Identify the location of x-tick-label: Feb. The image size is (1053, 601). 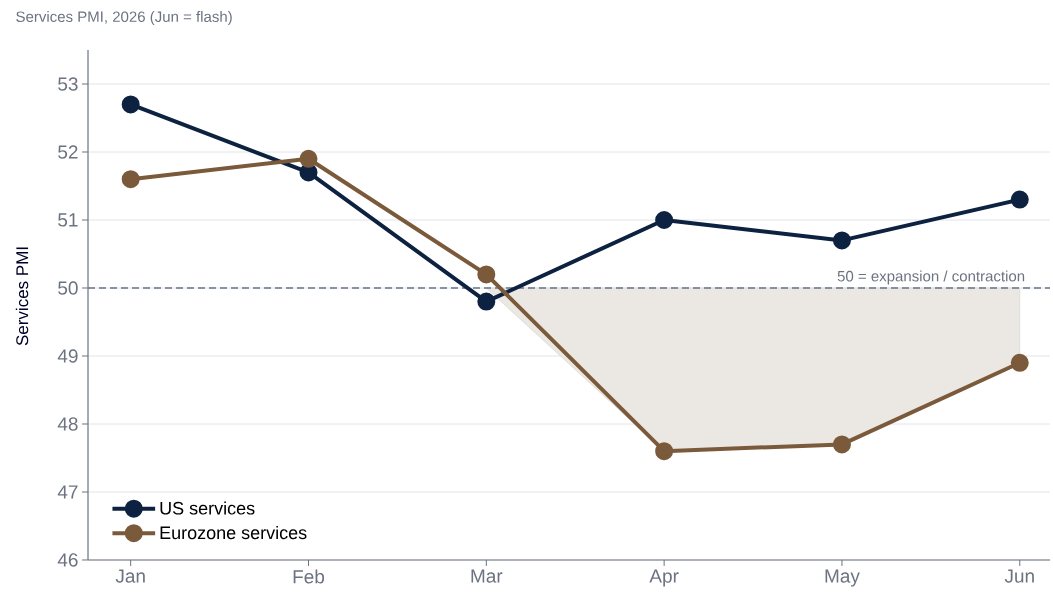
(309, 576).